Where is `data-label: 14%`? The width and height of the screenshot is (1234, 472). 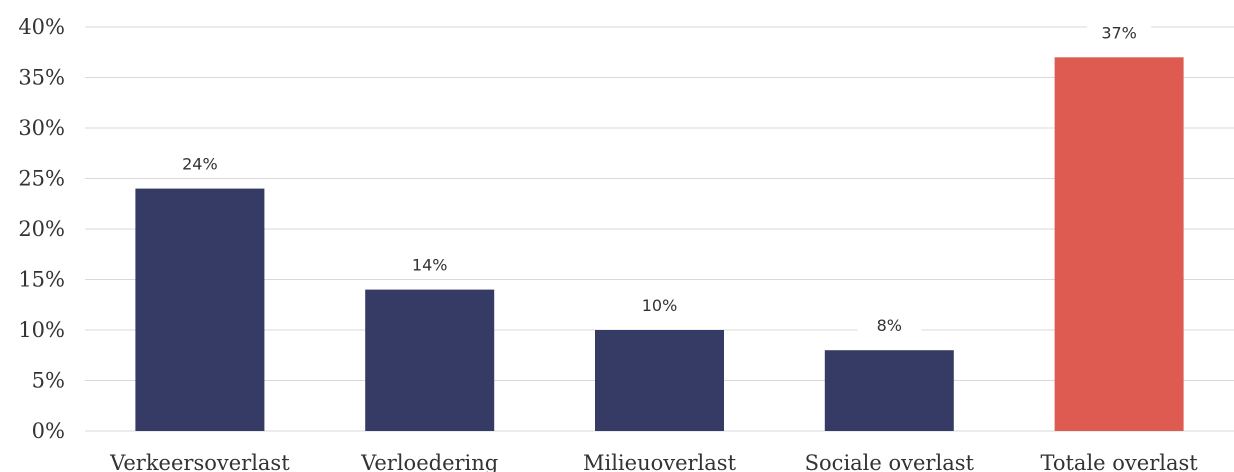
data-label: 14% is located at coordinates (430, 265).